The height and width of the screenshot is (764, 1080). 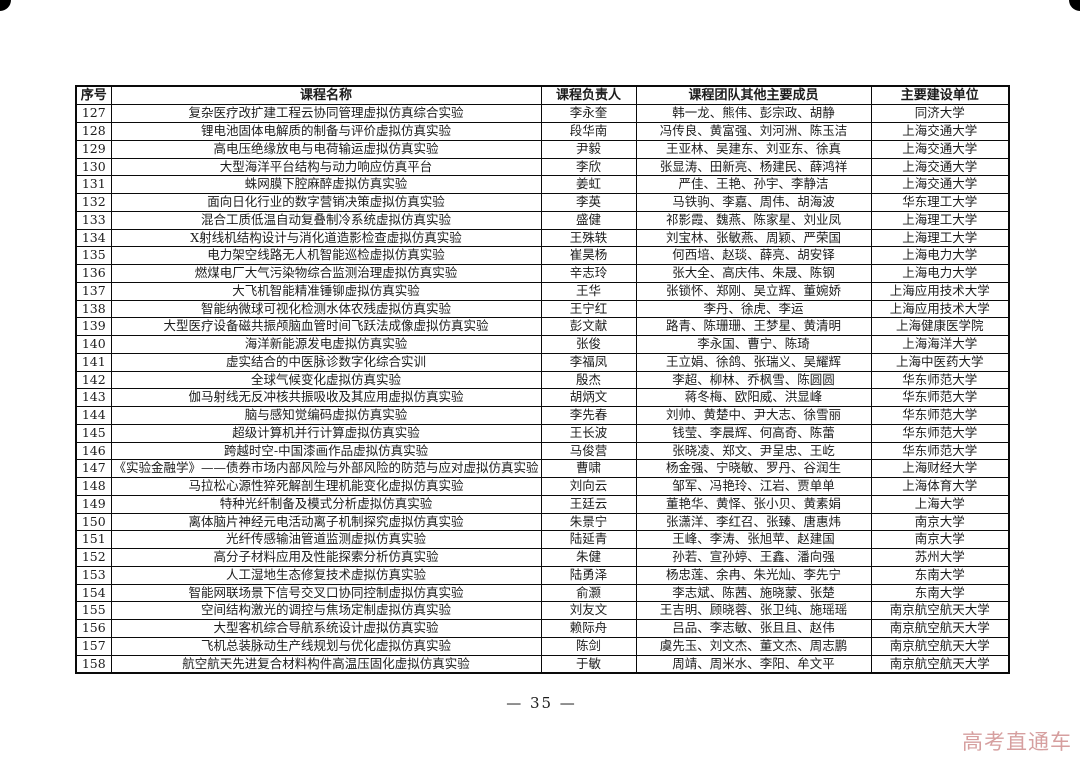 I want to click on cell-construction-unit: 同济大学, so click(x=940, y=114).